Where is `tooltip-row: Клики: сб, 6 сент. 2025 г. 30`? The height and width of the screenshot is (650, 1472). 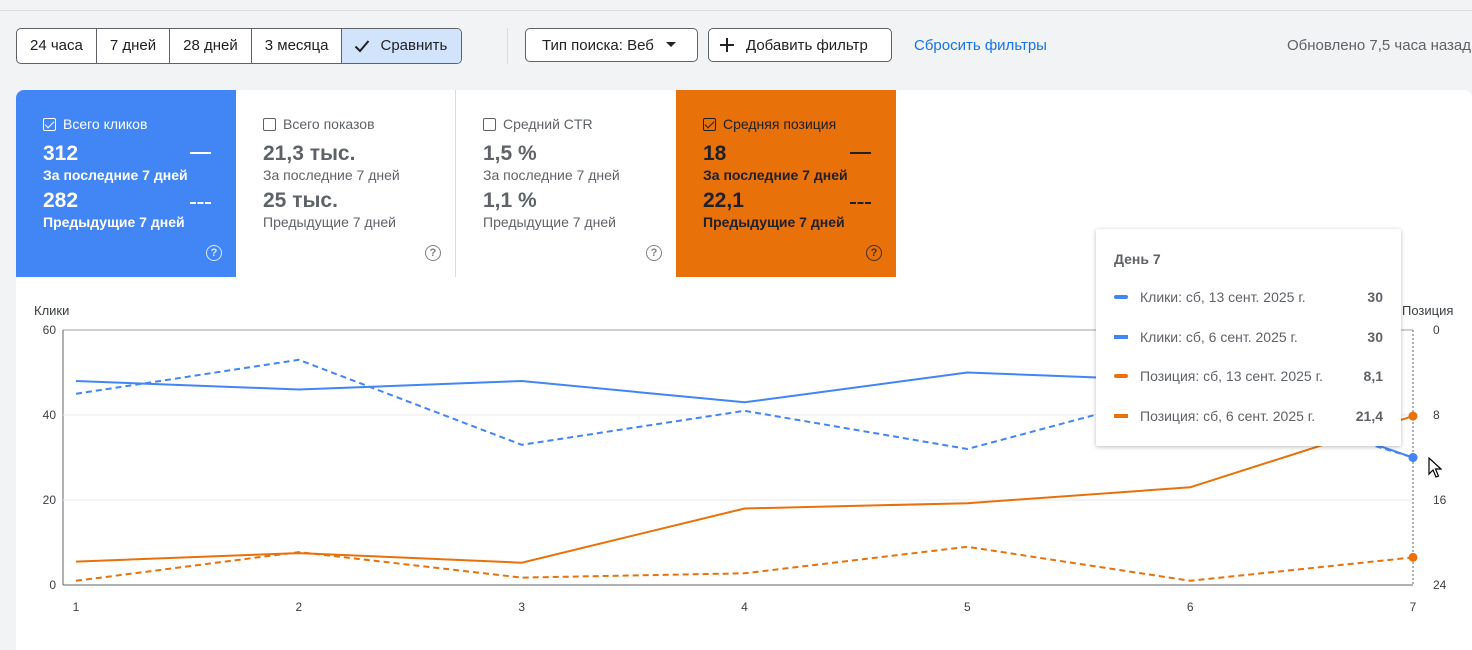
tooltip-row: Клики: сб, 6 сент. 2025 г. 30 is located at coordinates (1248, 337).